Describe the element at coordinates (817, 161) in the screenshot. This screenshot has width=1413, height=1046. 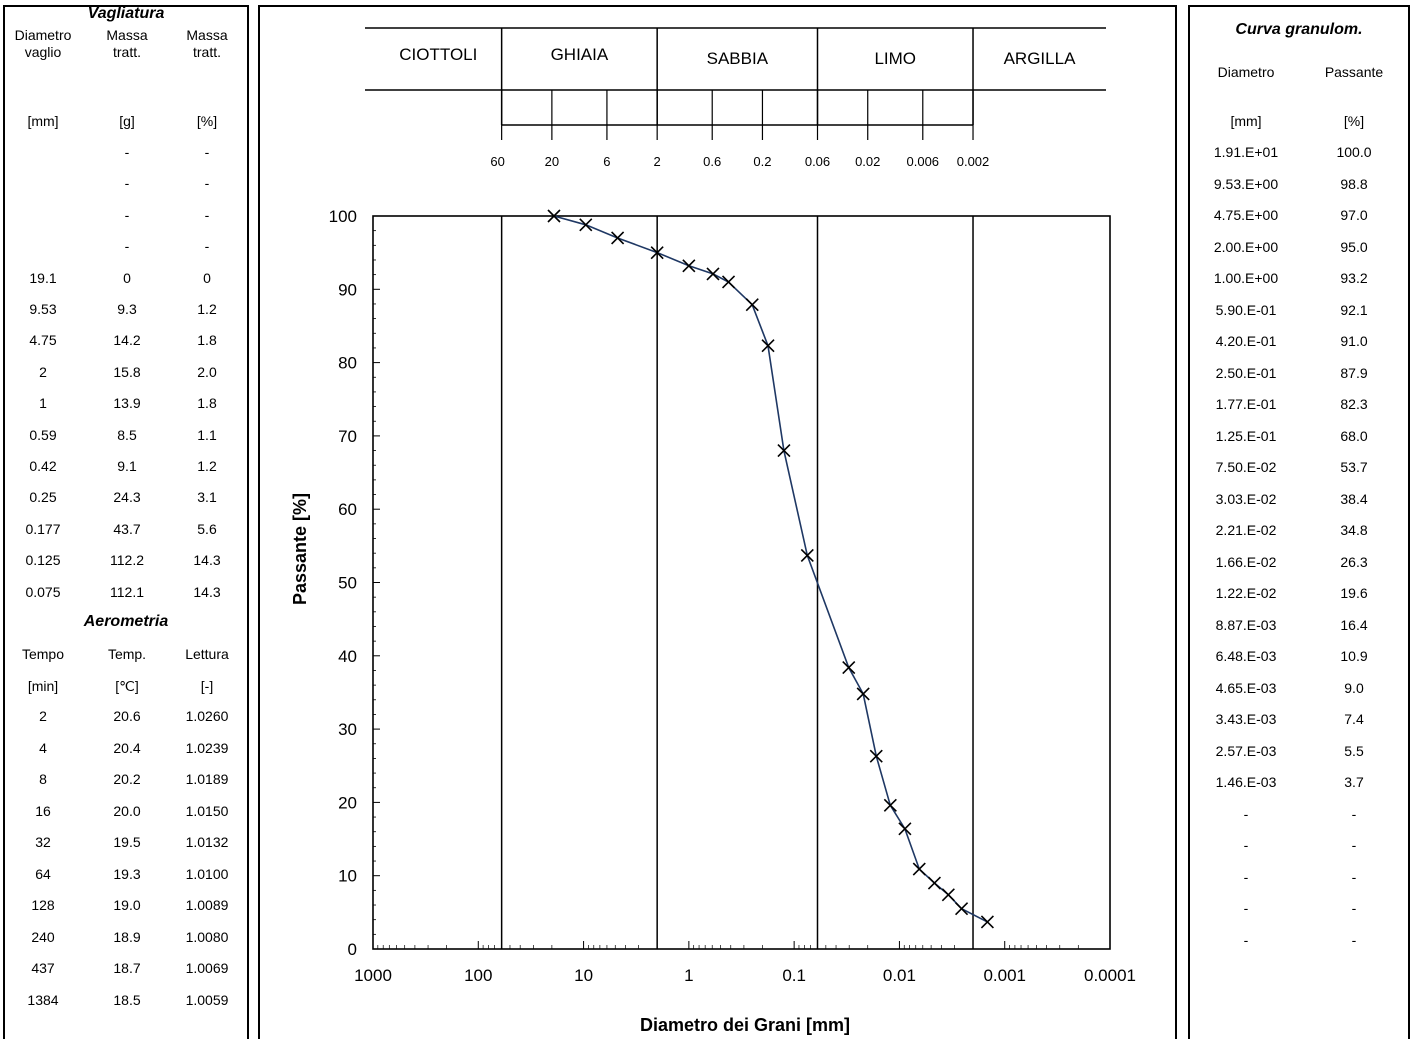
I see `class-scale-label: 0.06` at that location.